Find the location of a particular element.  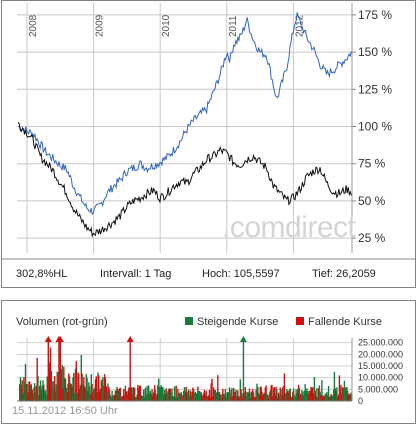

price-y-tick-label: 125 % is located at coordinates (375, 89).